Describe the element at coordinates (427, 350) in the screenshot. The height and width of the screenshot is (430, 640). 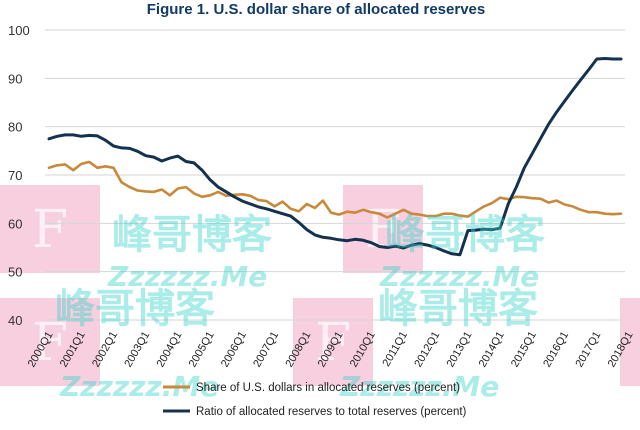
I see `x-tick-label: 2012Q1` at that location.